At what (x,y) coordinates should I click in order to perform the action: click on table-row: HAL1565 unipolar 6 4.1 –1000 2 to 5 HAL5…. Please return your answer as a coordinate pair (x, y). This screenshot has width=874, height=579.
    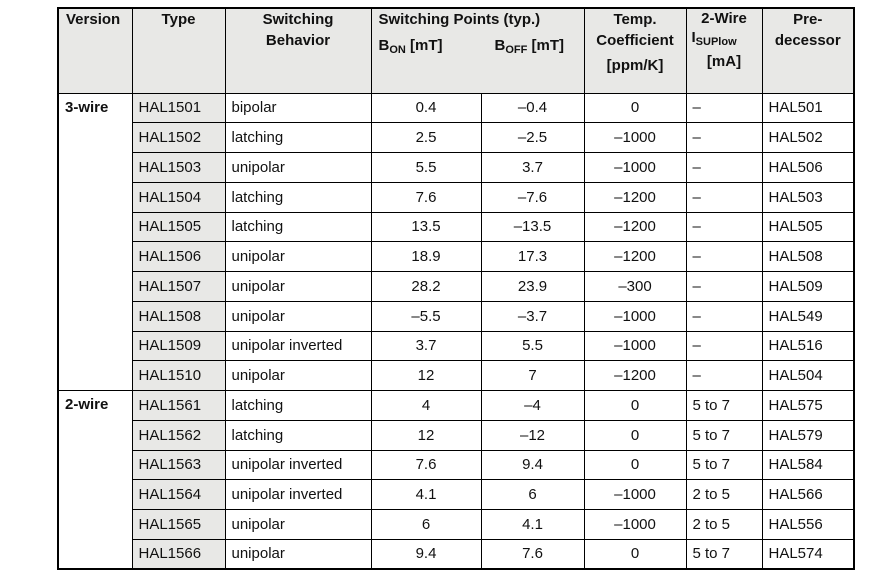
    Looking at the image, I should click on (456, 524).